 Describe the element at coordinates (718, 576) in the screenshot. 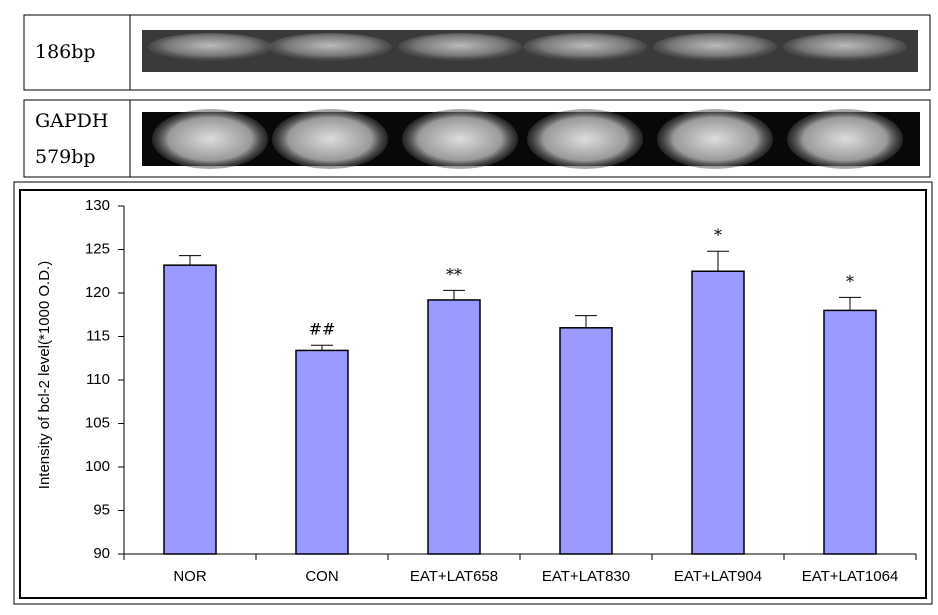

I see `x-tick-label: EAT+LAT904` at that location.